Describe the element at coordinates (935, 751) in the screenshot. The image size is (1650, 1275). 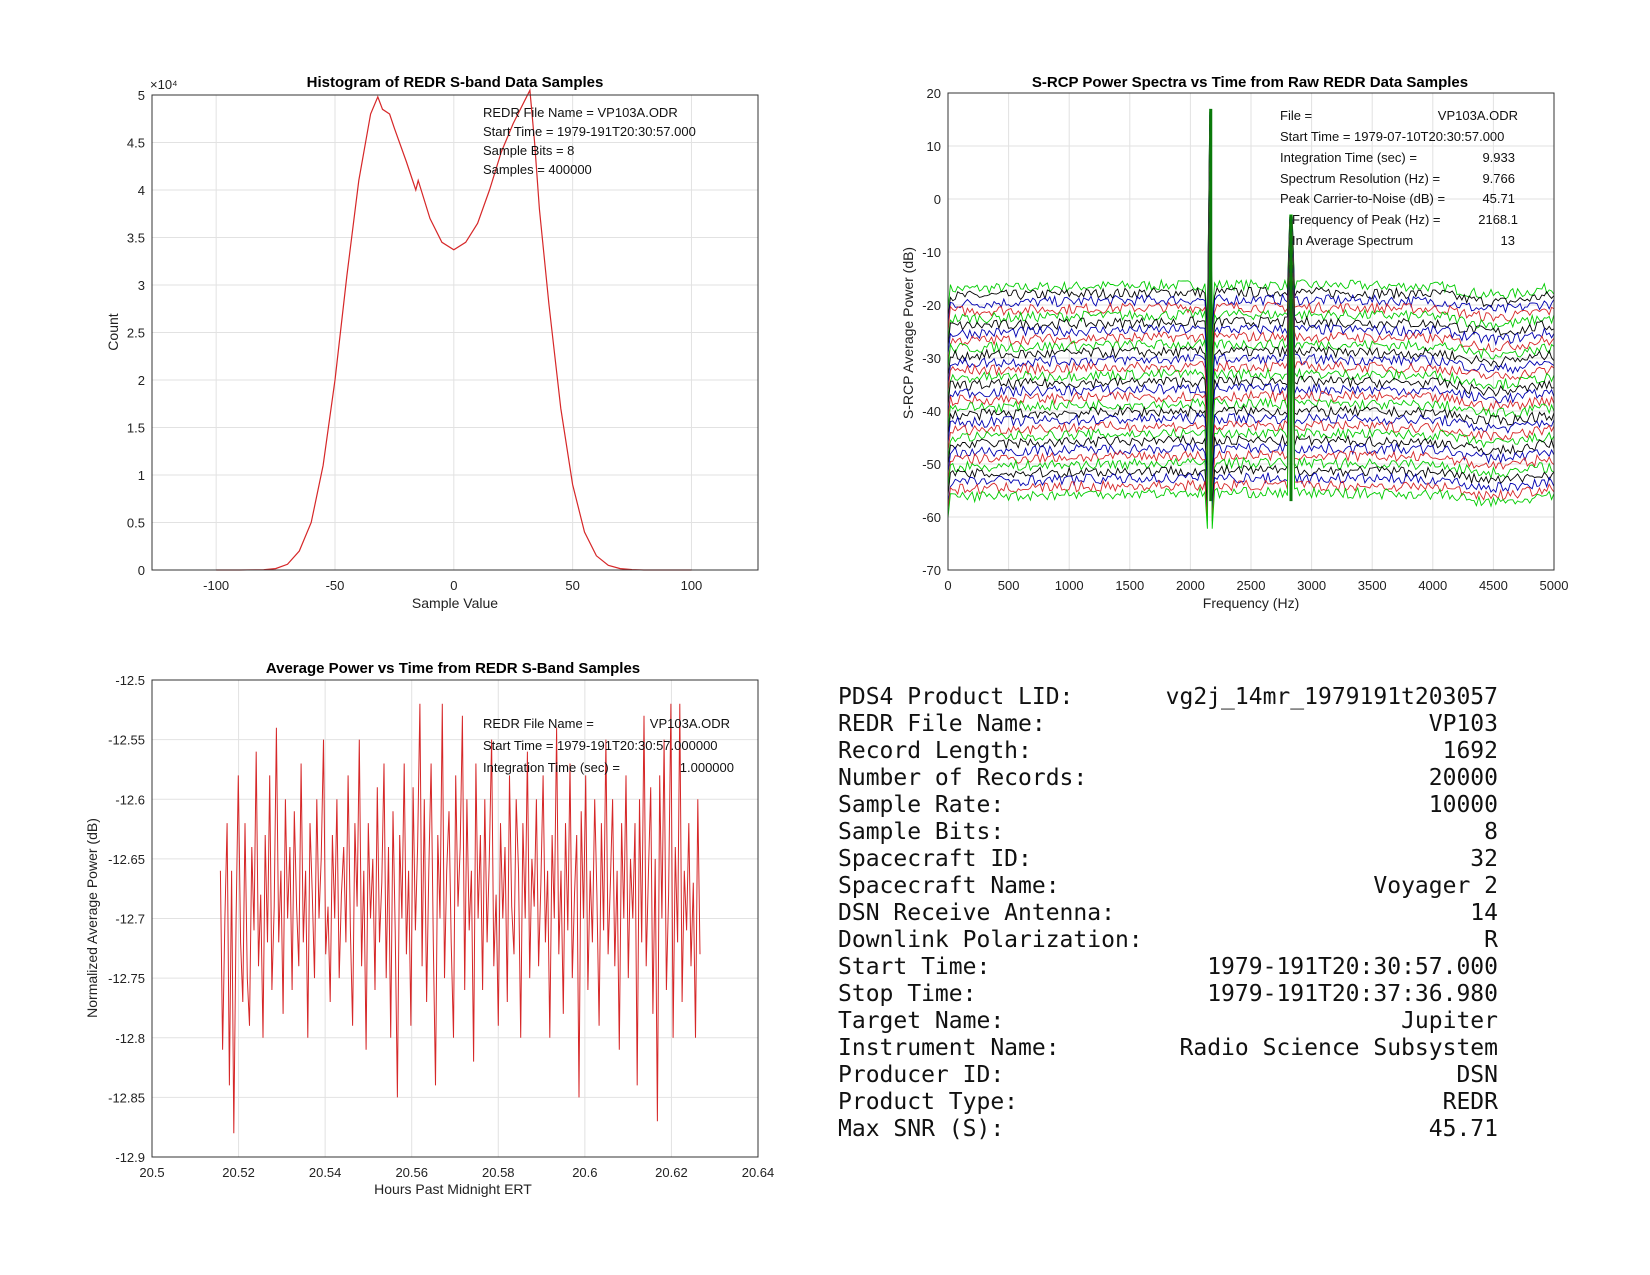
I see `info-label: Record Length:` at that location.